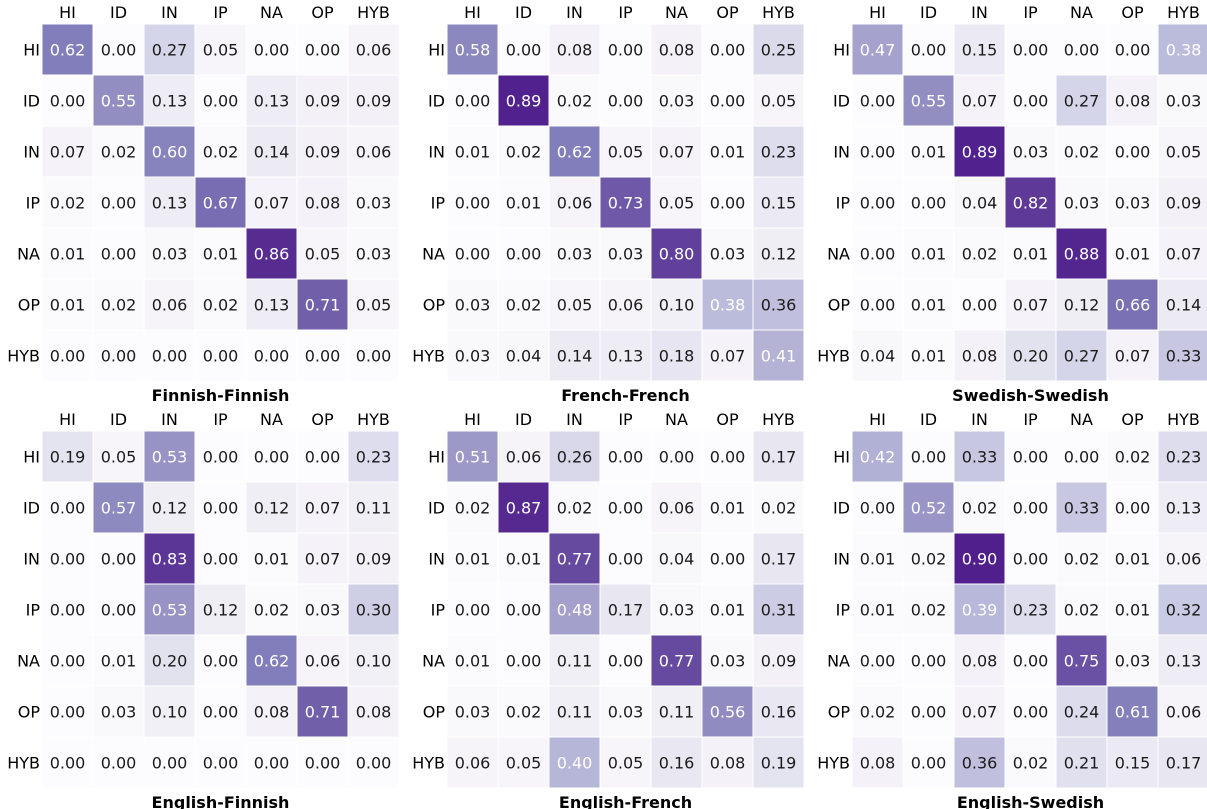  What do you see at coordinates (929, 101) in the screenshot?
I see `cell-value-label: 0.55` at bounding box center [929, 101].